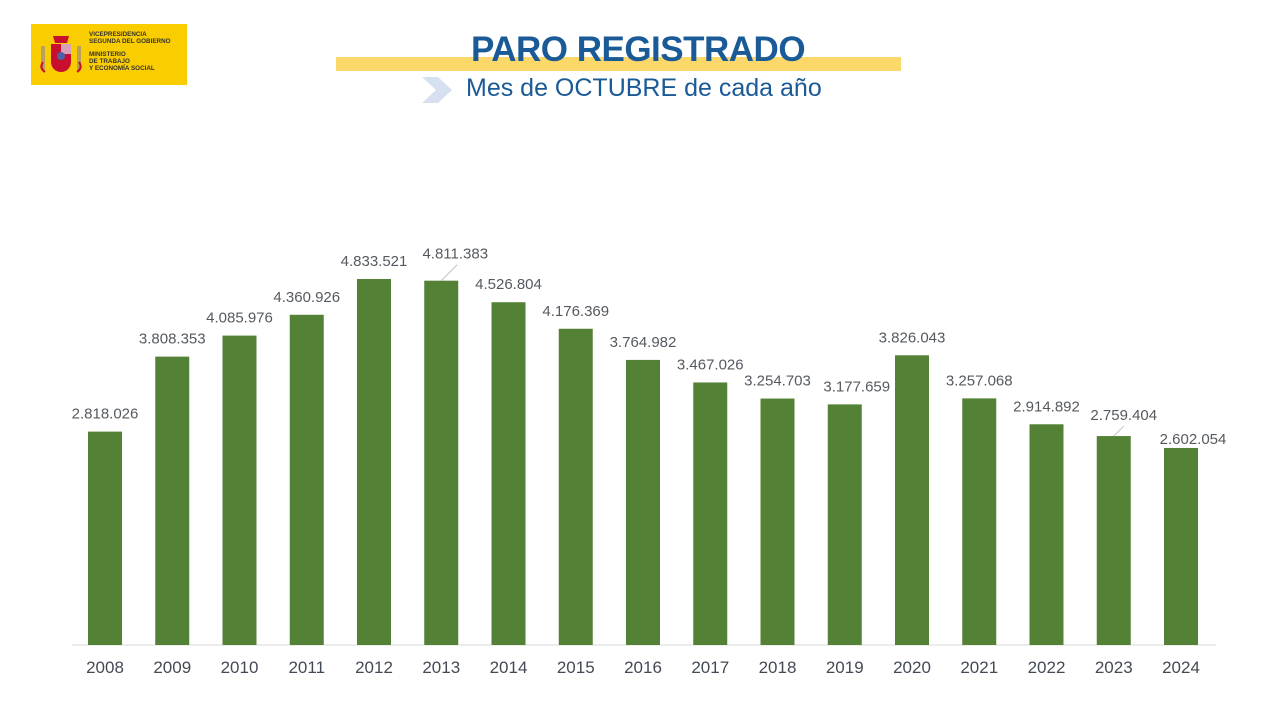 The image size is (1280, 720). What do you see at coordinates (239, 318) in the screenshot?
I see `data-label: 4.085.976` at bounding box center [239, 318].